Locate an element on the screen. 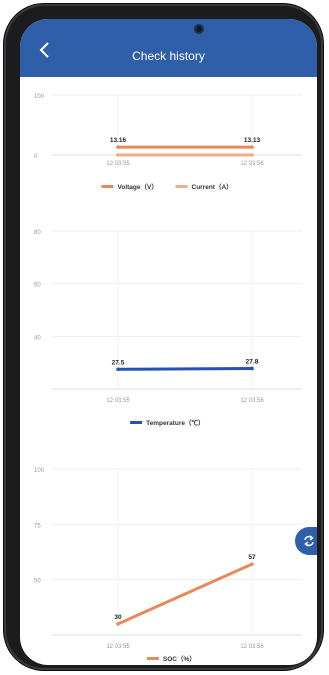 The image size is (329, 675). data-label: 57 is located at coordinates (252, 557).